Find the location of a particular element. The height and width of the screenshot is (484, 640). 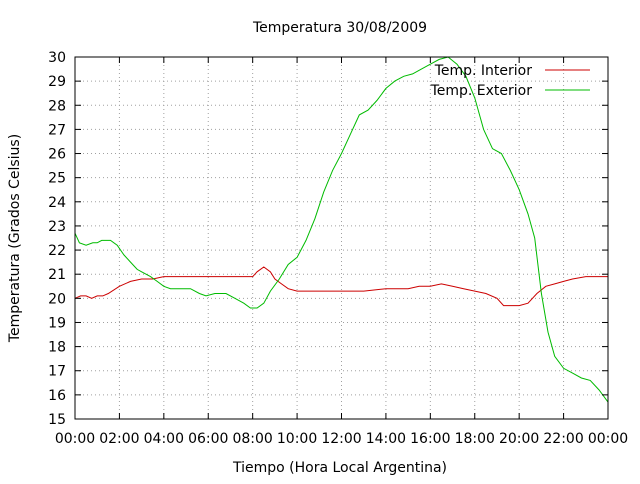

y-tick-label: 27 is located at coordinates (57, 130).